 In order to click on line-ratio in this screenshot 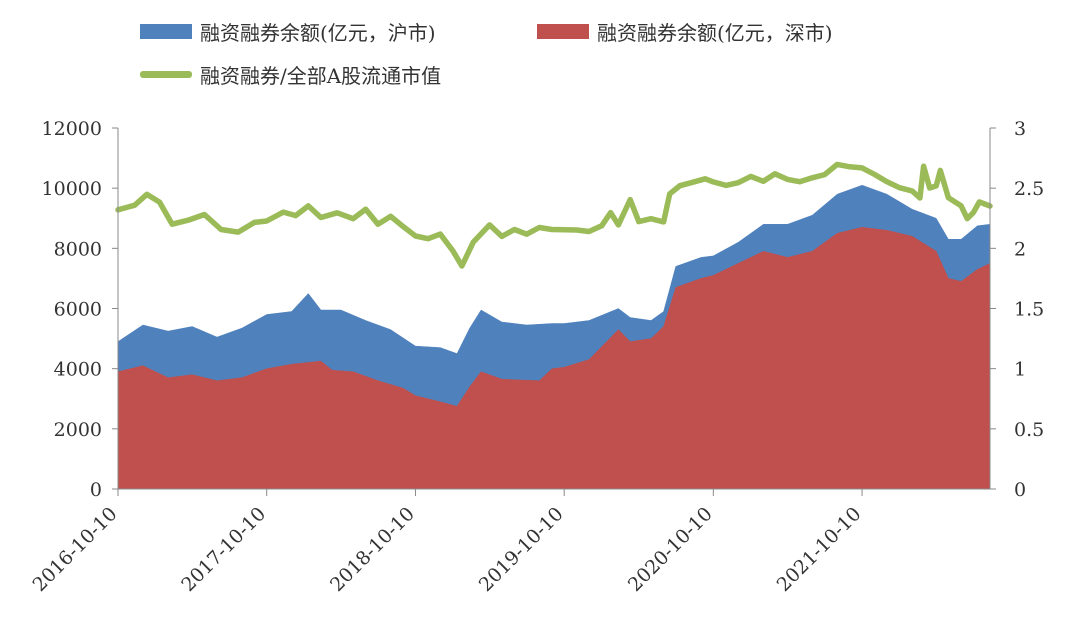, I will do `click(554, 215)`.